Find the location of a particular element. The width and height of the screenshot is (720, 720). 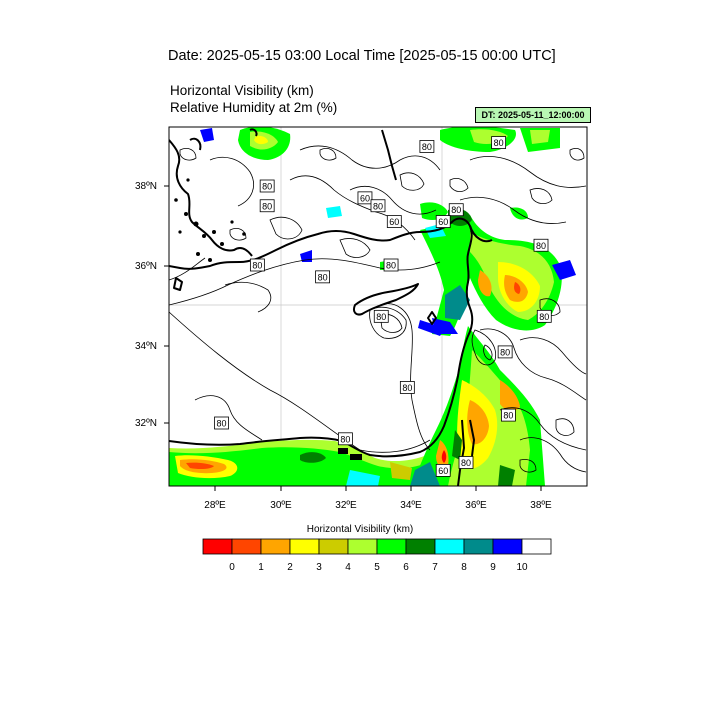

lat-tick-label: 38ºN is located at coordinates (146, 186).